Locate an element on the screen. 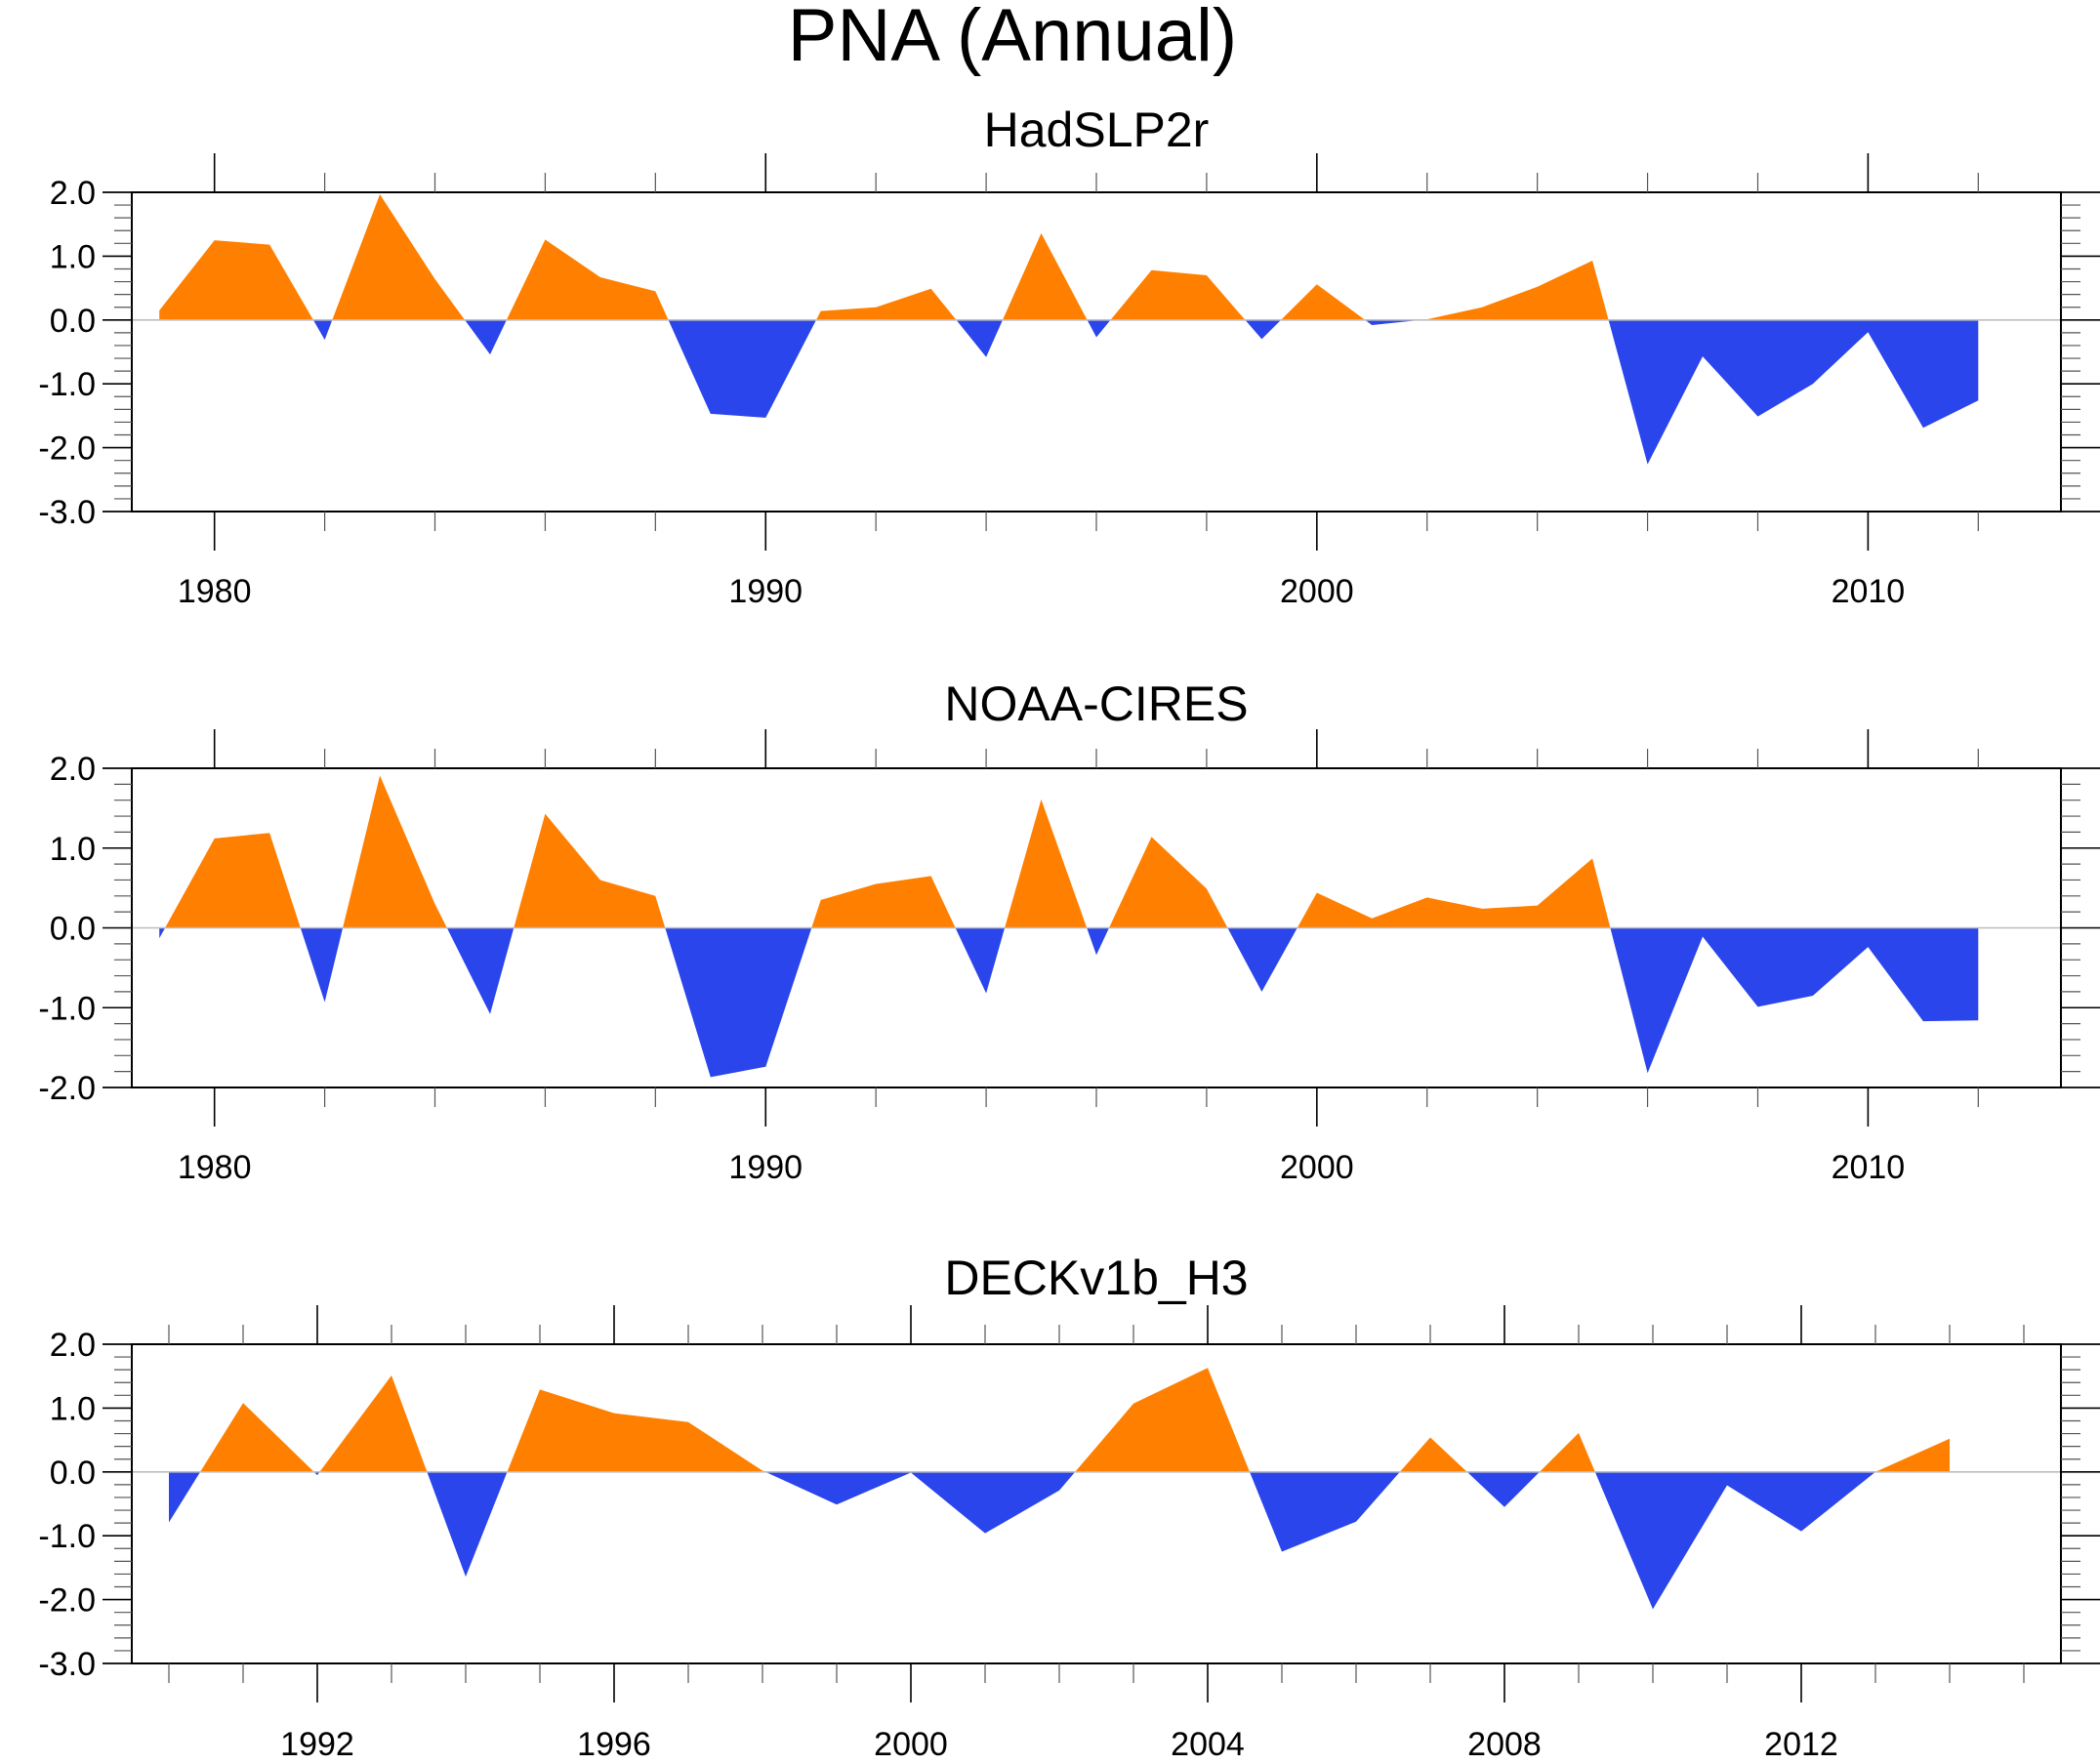 This screenshot has width=2100, height=1764. x-tick-label: 2004 is located at coordinates (1208, 1744).